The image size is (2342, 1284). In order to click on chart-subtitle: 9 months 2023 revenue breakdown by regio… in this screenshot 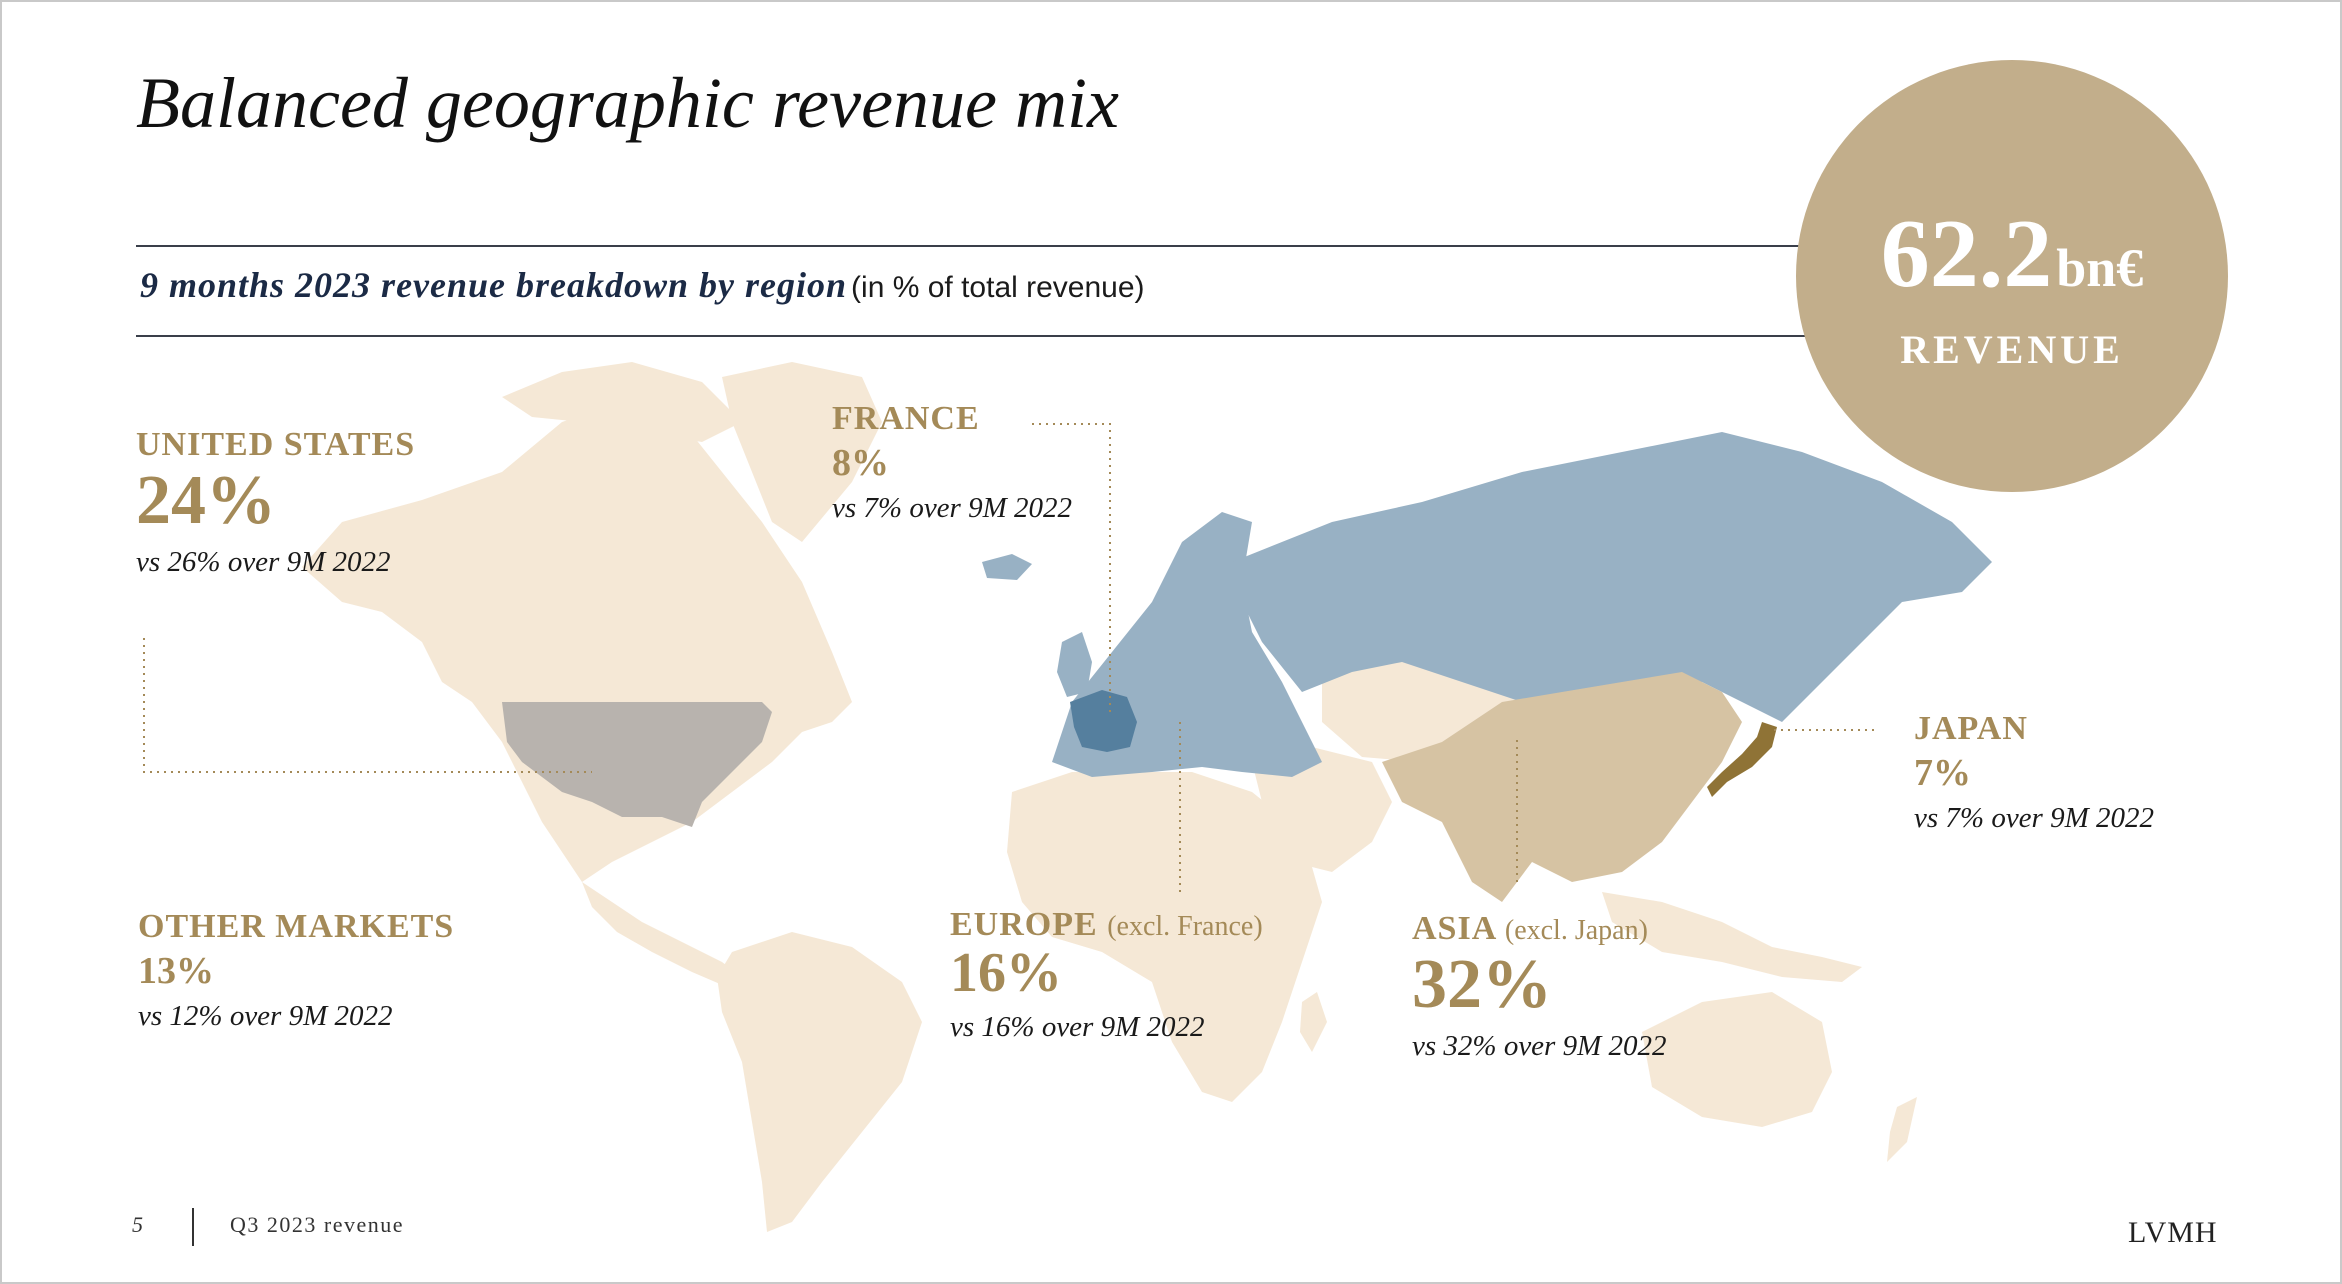, I will do `click(642, 285)`.